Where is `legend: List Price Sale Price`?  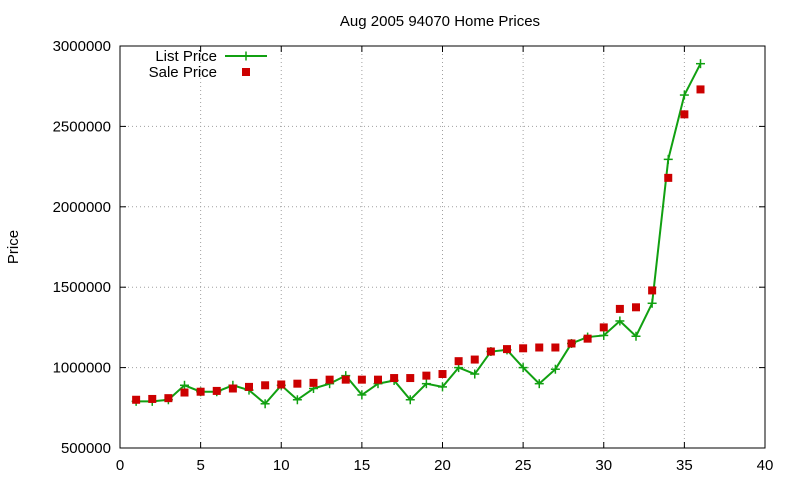
legend: List Price Sale Price is located at coordinates (208, 64).